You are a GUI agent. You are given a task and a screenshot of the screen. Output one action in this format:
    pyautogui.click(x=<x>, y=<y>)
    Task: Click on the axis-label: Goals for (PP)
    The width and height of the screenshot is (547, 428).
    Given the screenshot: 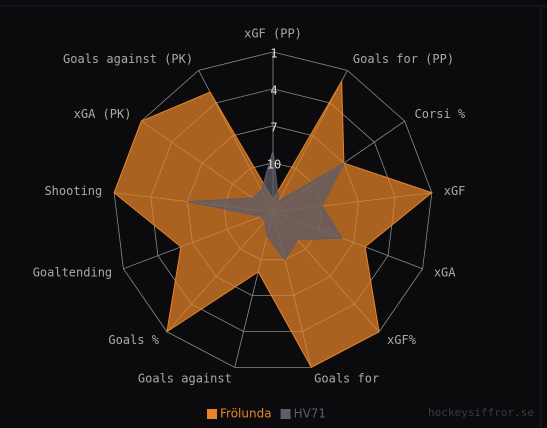 What is the action you would take?
    pyautogui.click(x=403, y=59)
    